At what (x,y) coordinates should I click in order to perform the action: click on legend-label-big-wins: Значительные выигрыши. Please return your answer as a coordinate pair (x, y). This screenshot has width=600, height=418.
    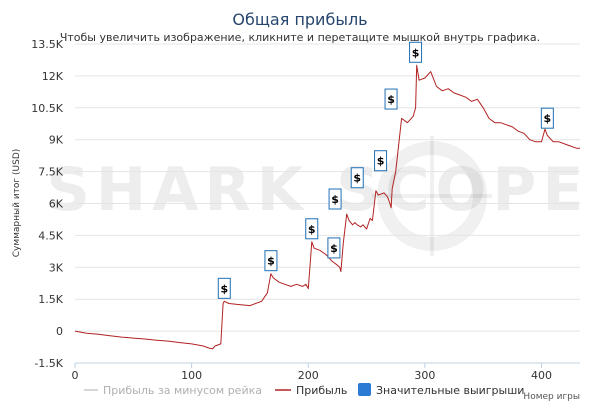
    Looking at the image, I should click on (450, 390).